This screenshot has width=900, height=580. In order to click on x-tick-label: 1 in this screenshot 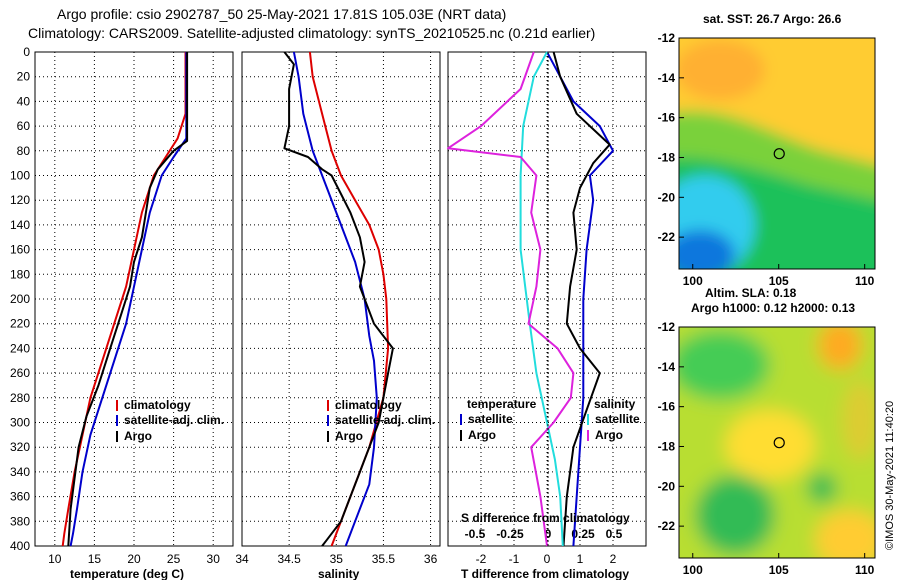, I will do `click(580, 559)`.